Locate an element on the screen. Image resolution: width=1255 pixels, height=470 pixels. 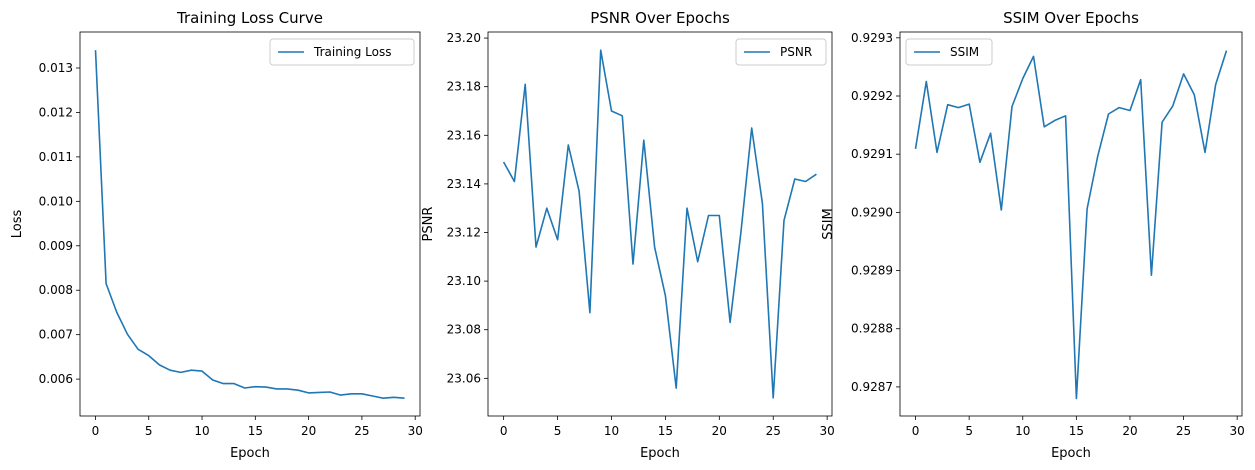
y-tick-label: 23.16 is located at coordinates (464, 135).